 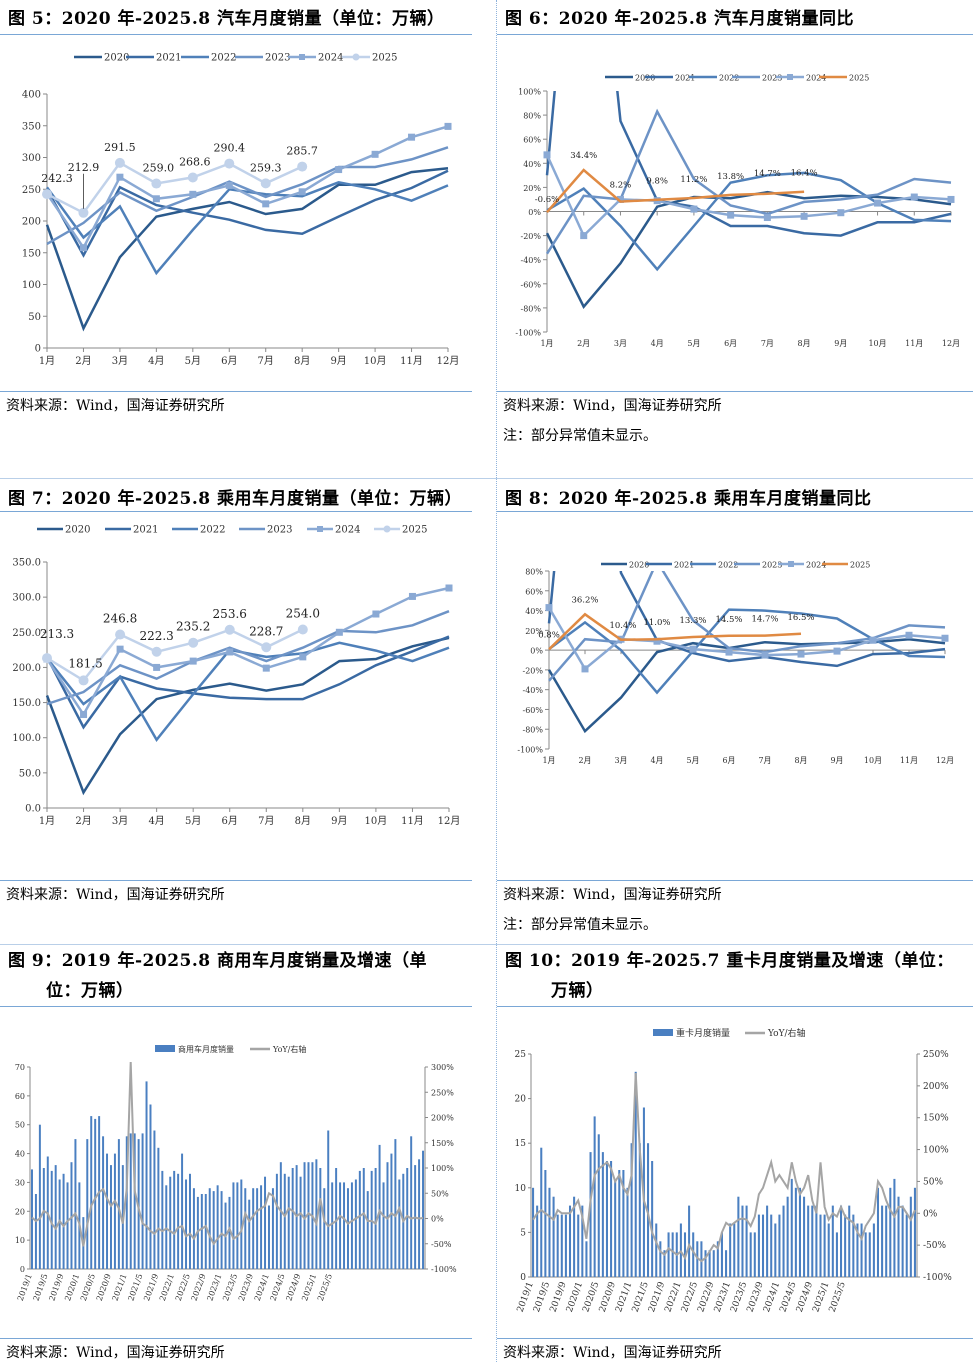 I want to click on data-label: 290.4, so click(x=230, y=148).